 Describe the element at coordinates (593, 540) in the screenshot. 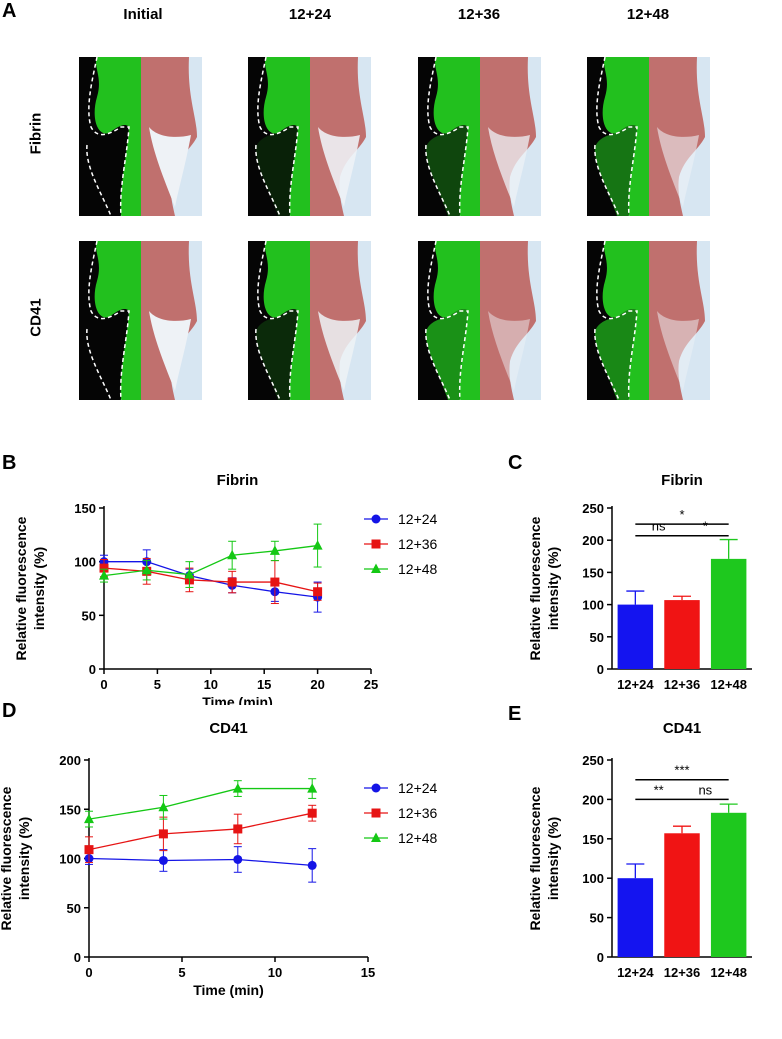

I see `y-tick-label: 200` at that location.